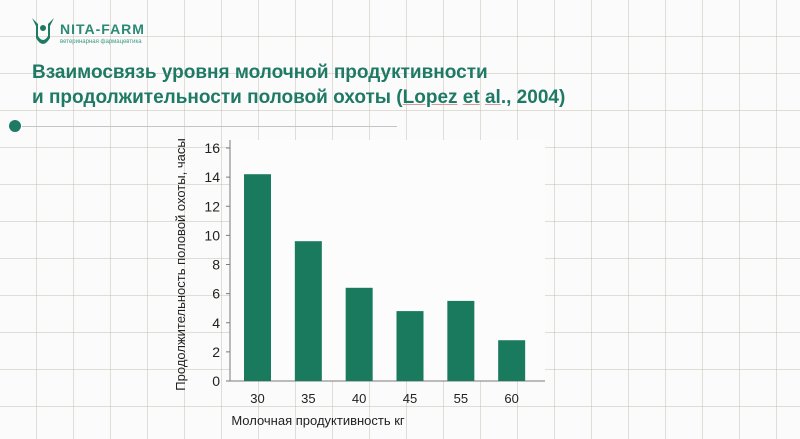  Describe the element at coordinates (511, 398) in the screenshot. I see `x-tick-label: 60` at that location.